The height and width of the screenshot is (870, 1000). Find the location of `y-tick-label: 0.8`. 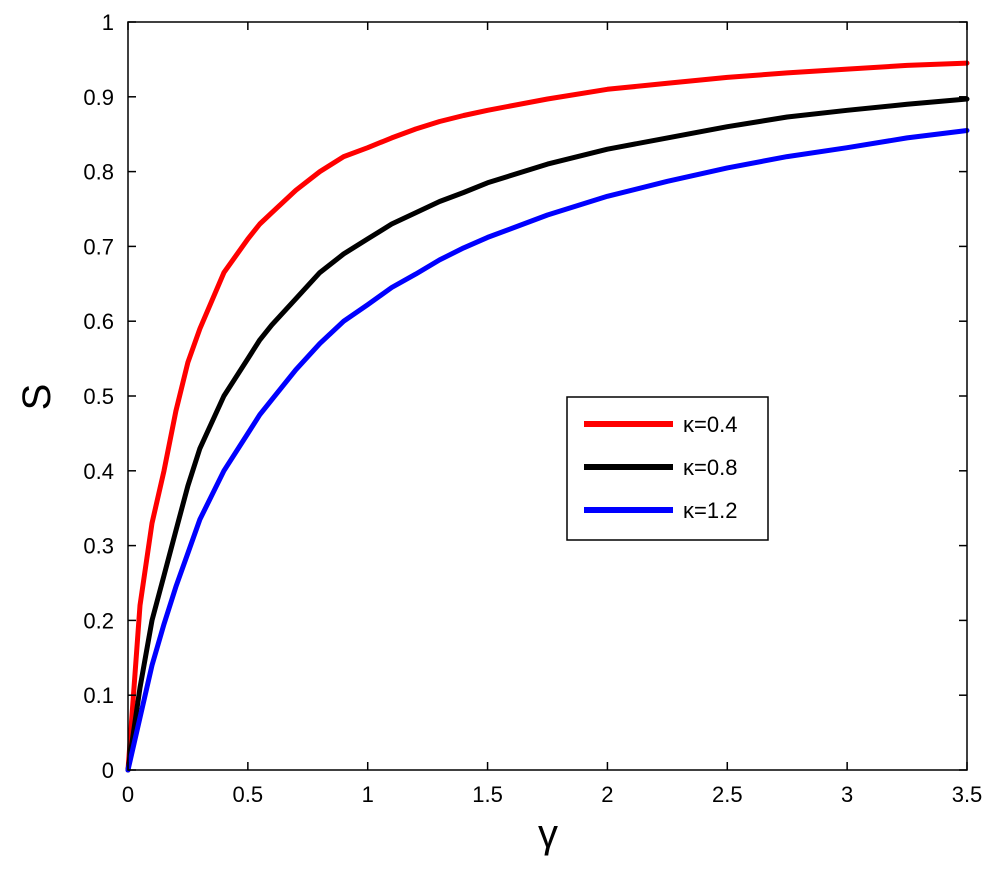

y-tick-label: 0.8 is located at coordinates (98, 172).